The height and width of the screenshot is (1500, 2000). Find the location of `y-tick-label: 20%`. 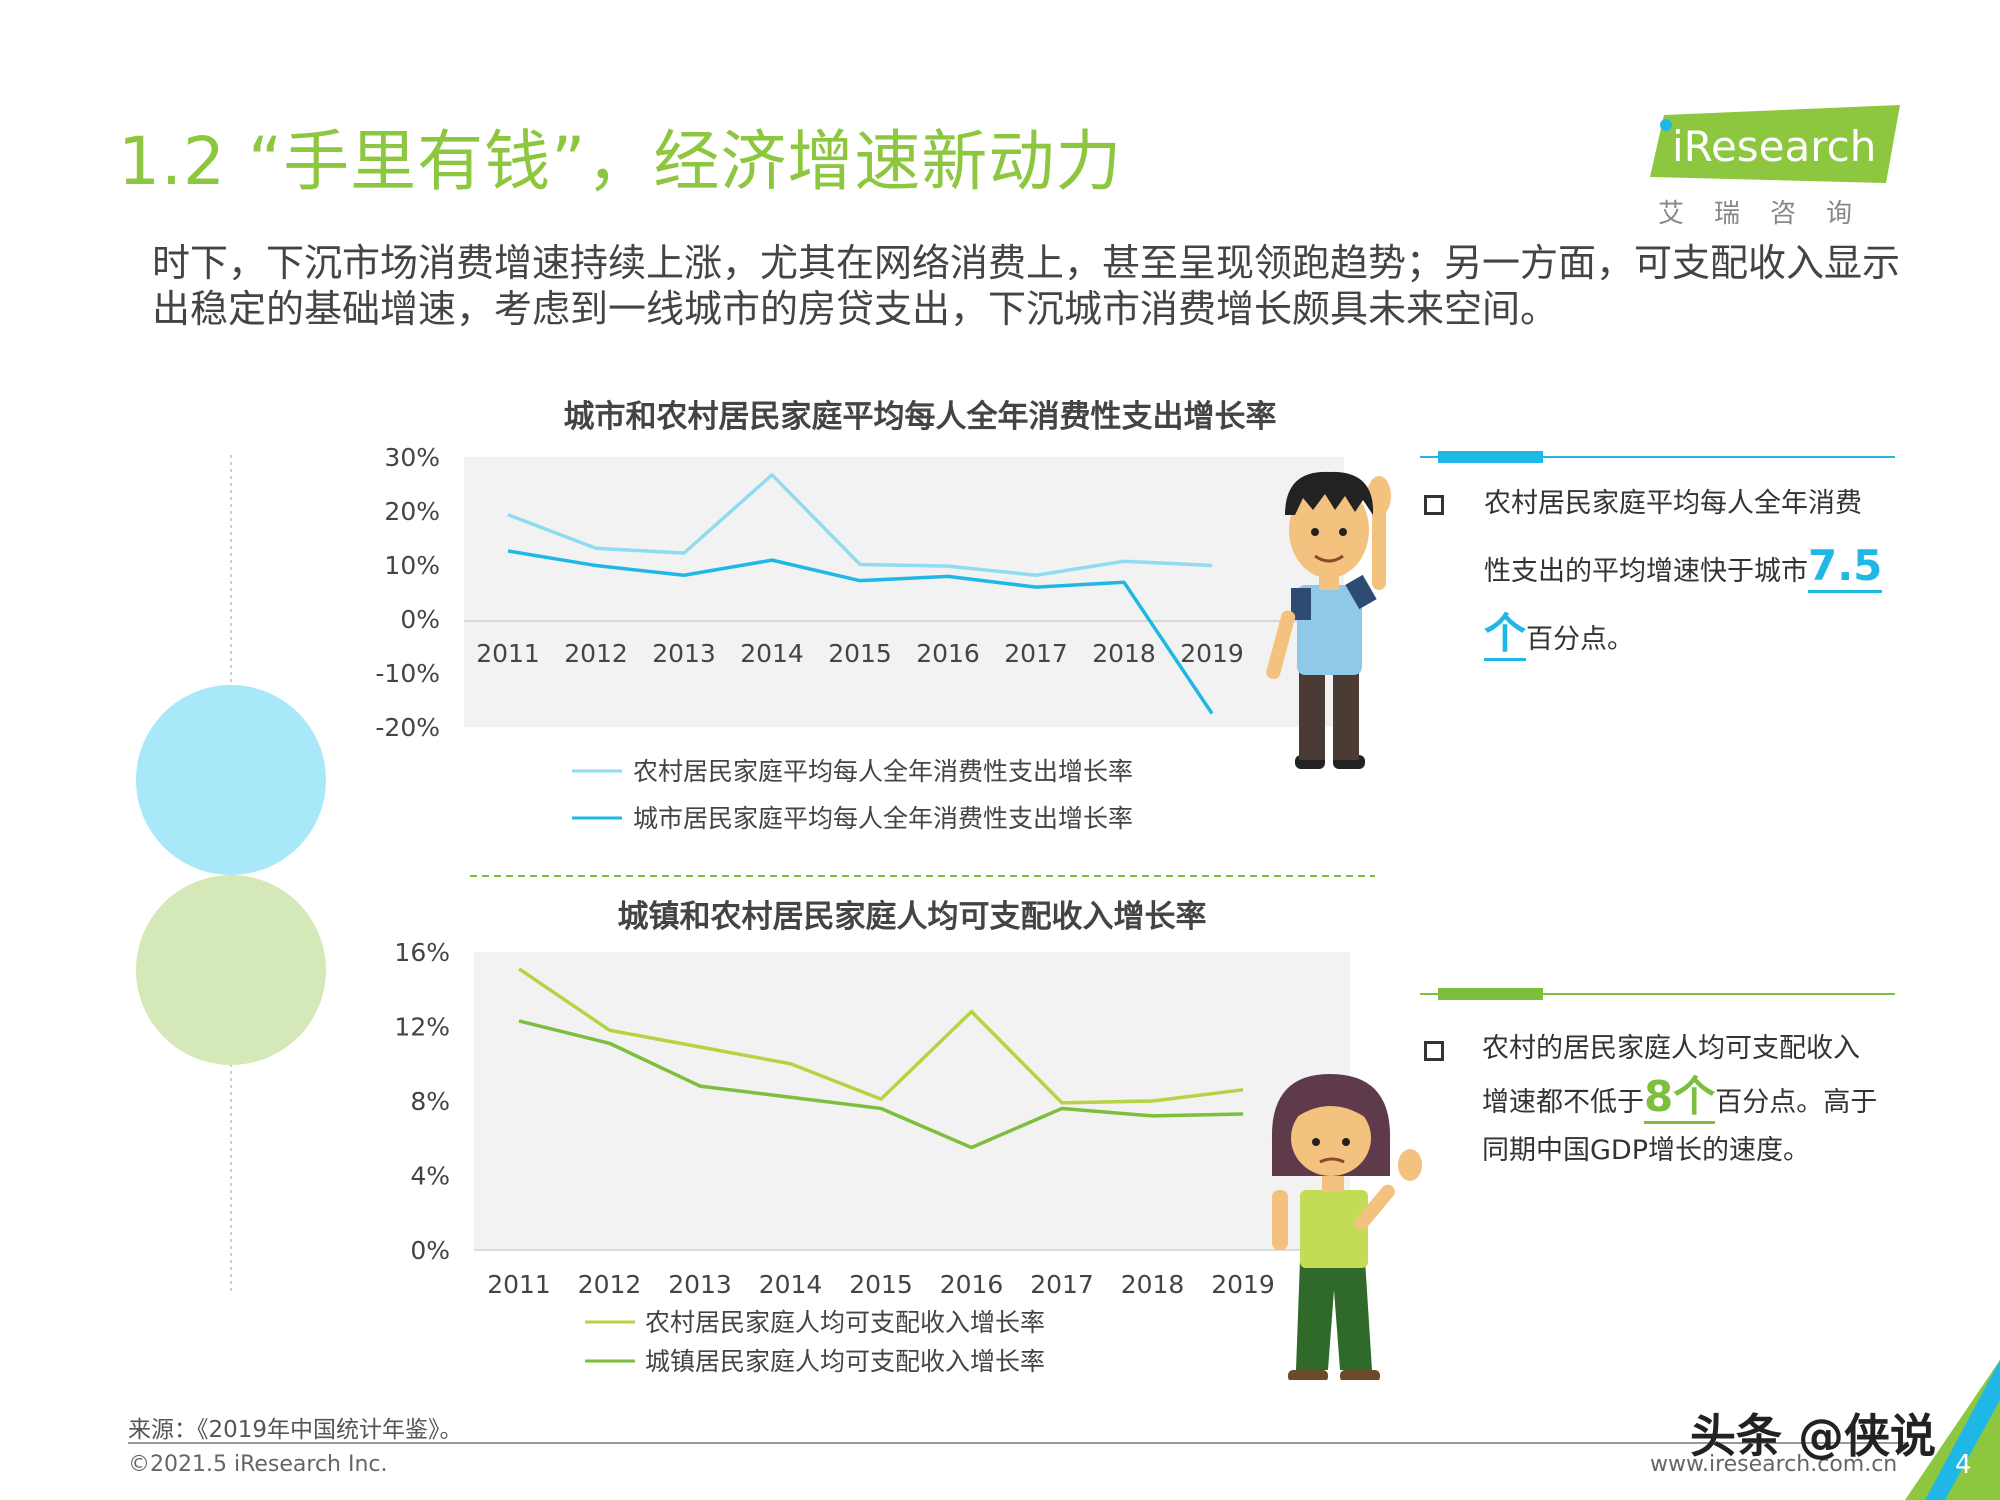

y-tick-label: 20% is located at coordinates (412, 511).